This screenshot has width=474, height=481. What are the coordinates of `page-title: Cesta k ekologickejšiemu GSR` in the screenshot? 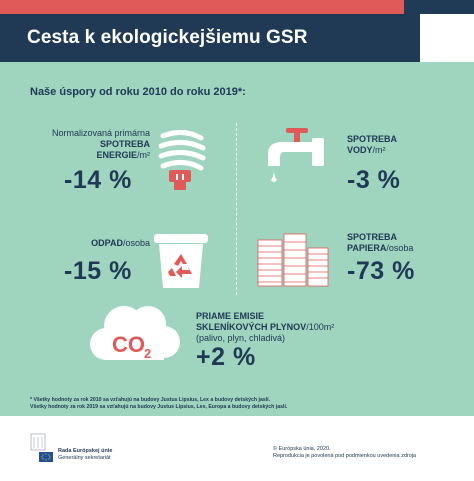 It's located at (167, 37).